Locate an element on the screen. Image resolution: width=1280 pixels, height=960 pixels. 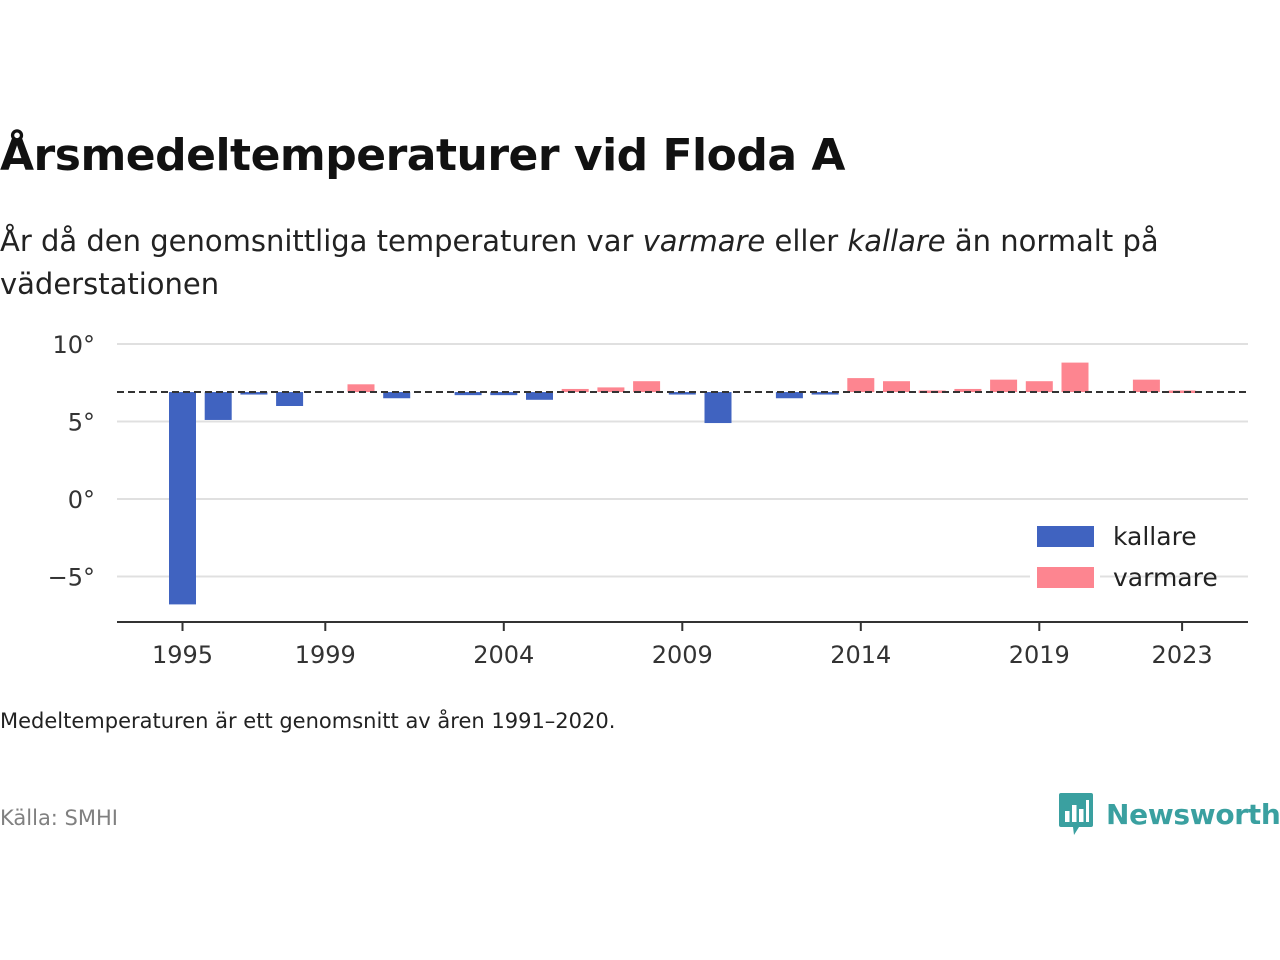
bar-2012 is located at coordinates (789, 395).